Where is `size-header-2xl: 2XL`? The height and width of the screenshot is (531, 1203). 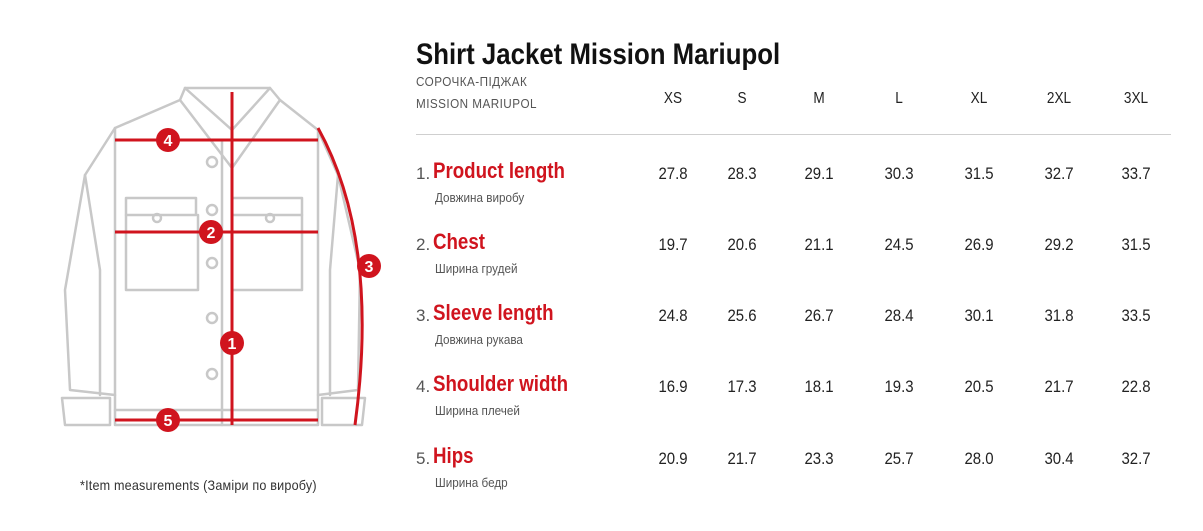 size-header-2xl: 2XL is located at coordinates (1059, 98).